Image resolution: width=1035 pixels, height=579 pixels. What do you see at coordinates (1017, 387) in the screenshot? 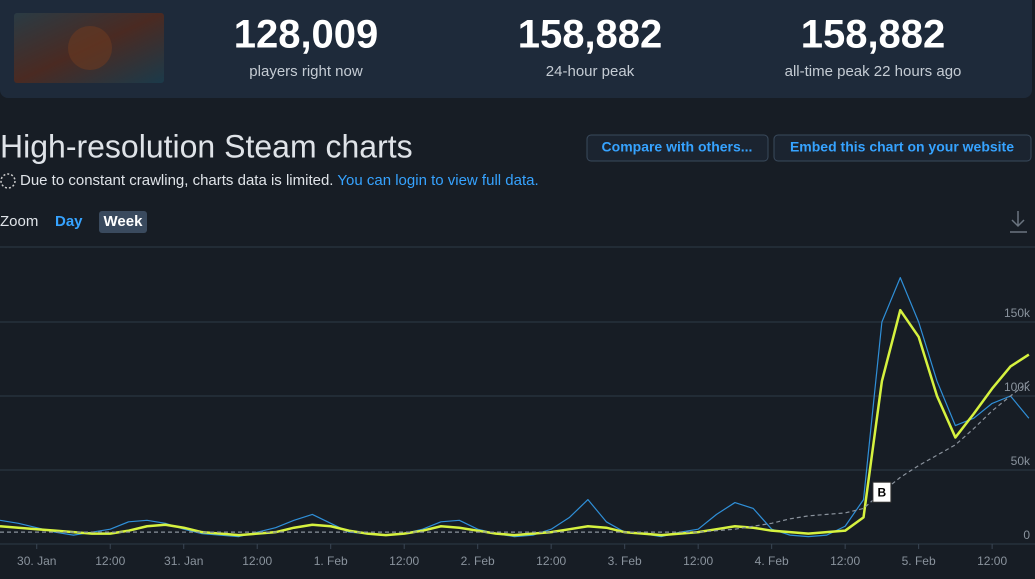
I see `y-tick-label: 100k` at bounding box center [1017, 387].